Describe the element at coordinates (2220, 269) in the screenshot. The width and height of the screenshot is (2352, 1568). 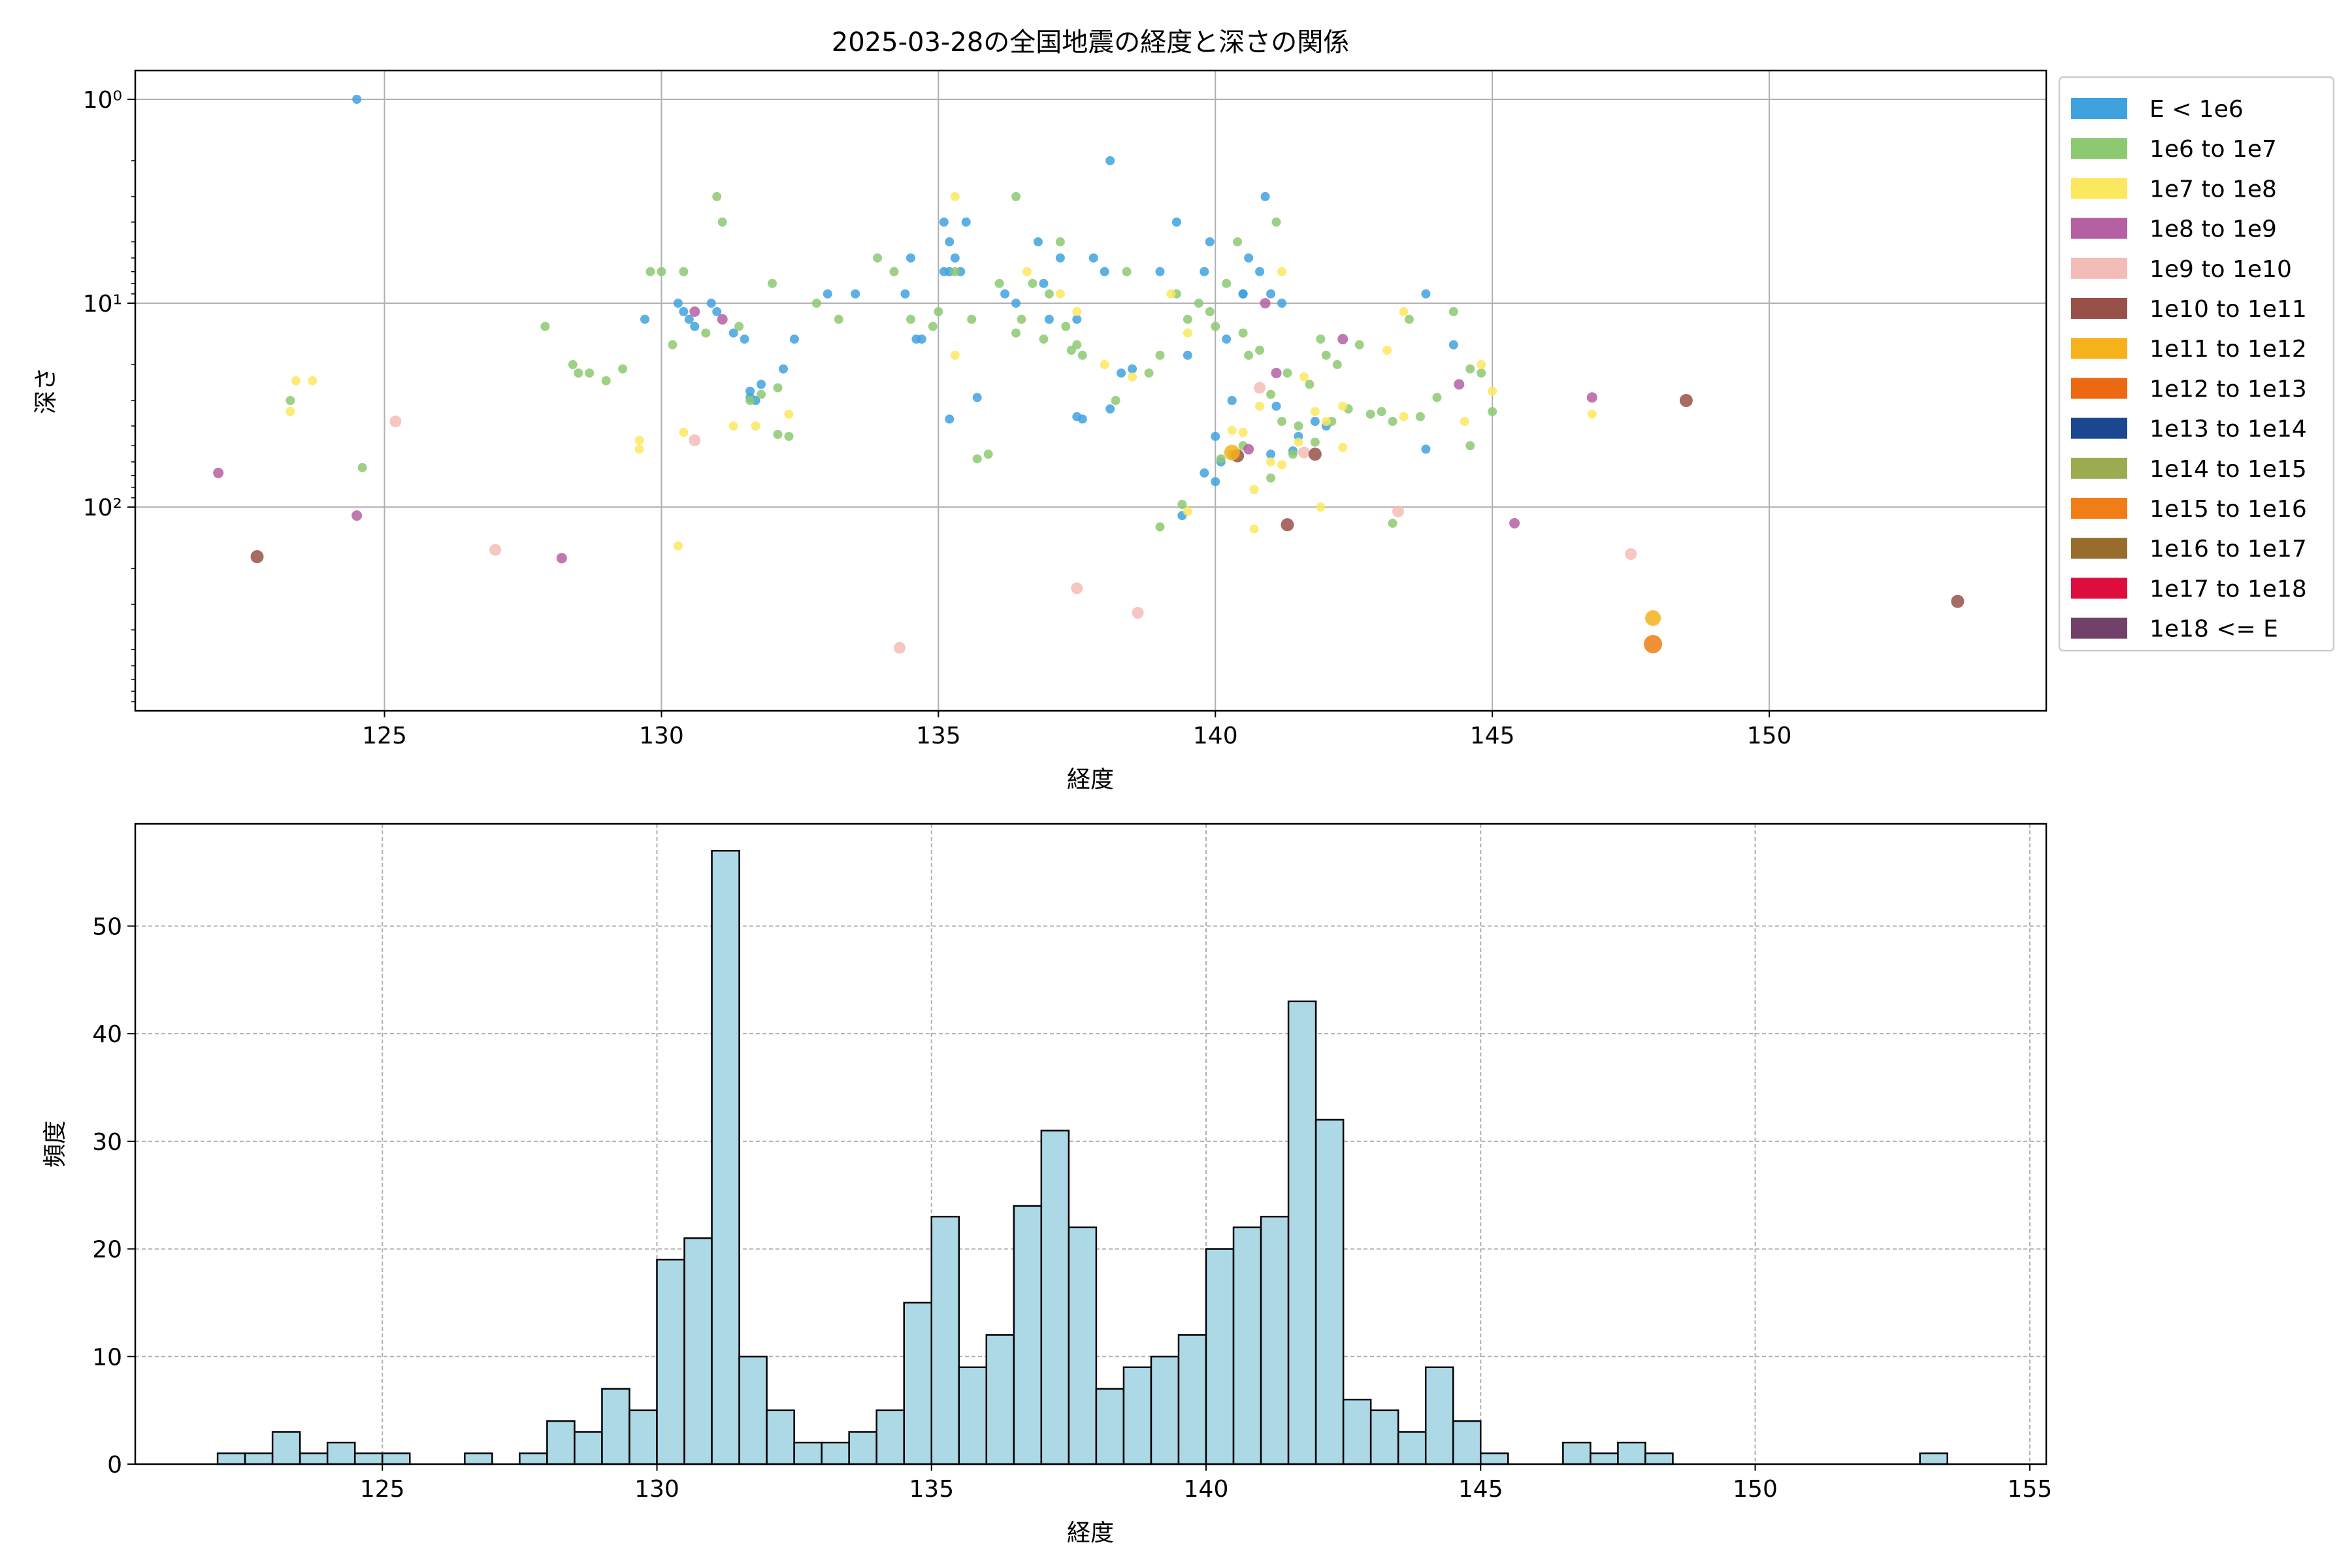
I see `legend-label: 1e9 to 1e10` at that location.